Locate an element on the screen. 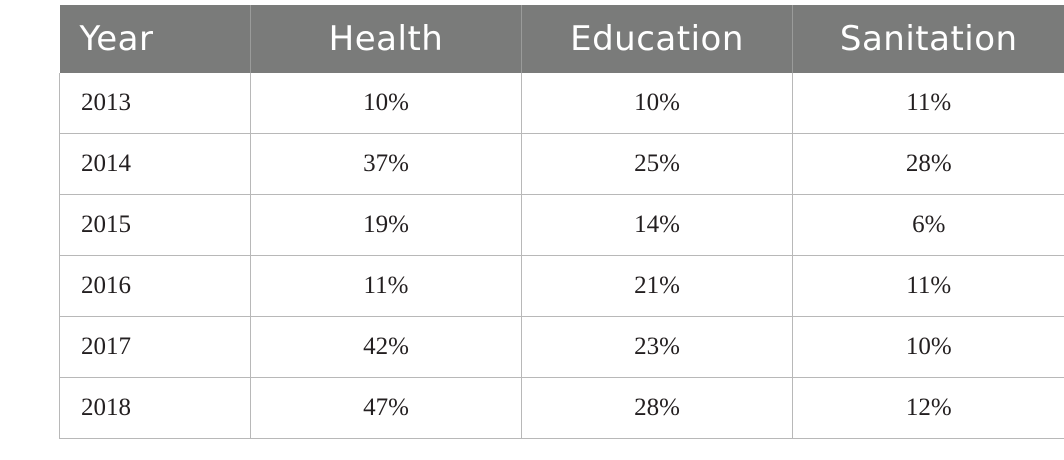  table-row: 2018 47% 28% 12% is located at coordinates (561, 408).